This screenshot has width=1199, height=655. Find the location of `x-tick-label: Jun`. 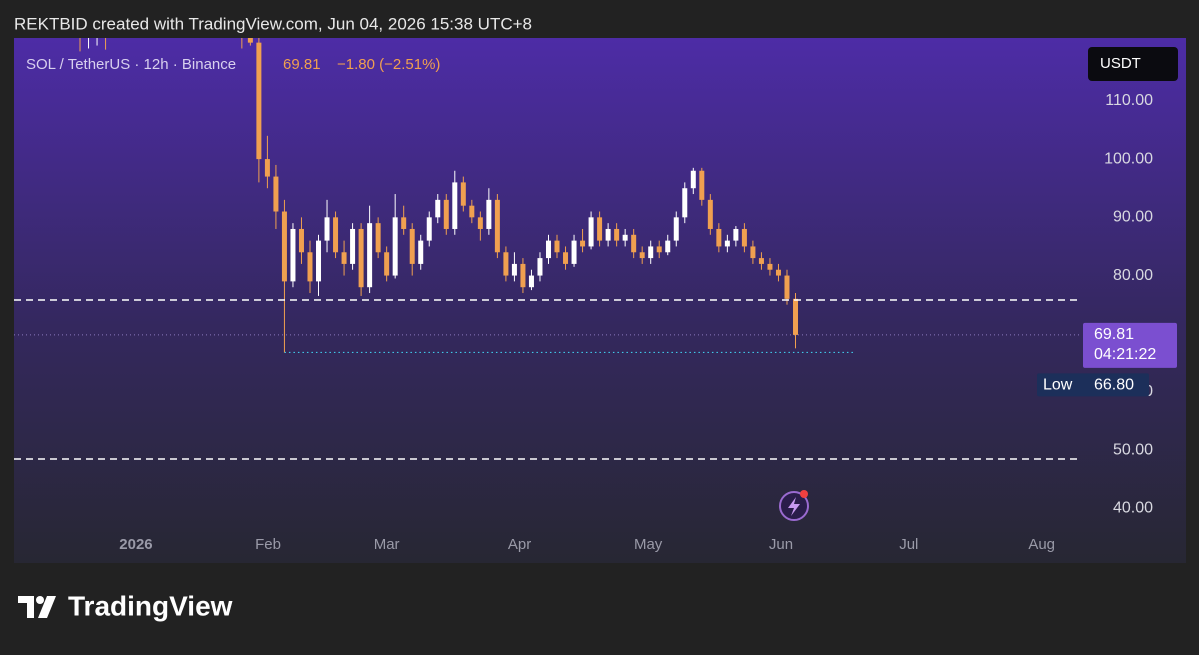

x-tick-label: Jun is located at coordinates (781, 544).